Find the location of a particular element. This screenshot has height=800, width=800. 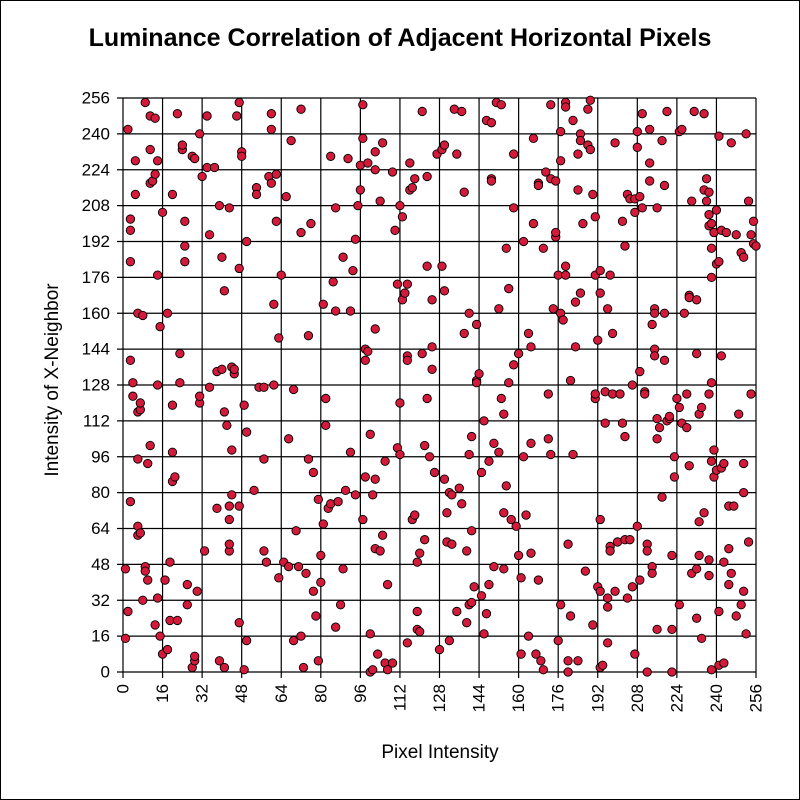

y-tick-label: 112 is located at coordinates (96, 420).